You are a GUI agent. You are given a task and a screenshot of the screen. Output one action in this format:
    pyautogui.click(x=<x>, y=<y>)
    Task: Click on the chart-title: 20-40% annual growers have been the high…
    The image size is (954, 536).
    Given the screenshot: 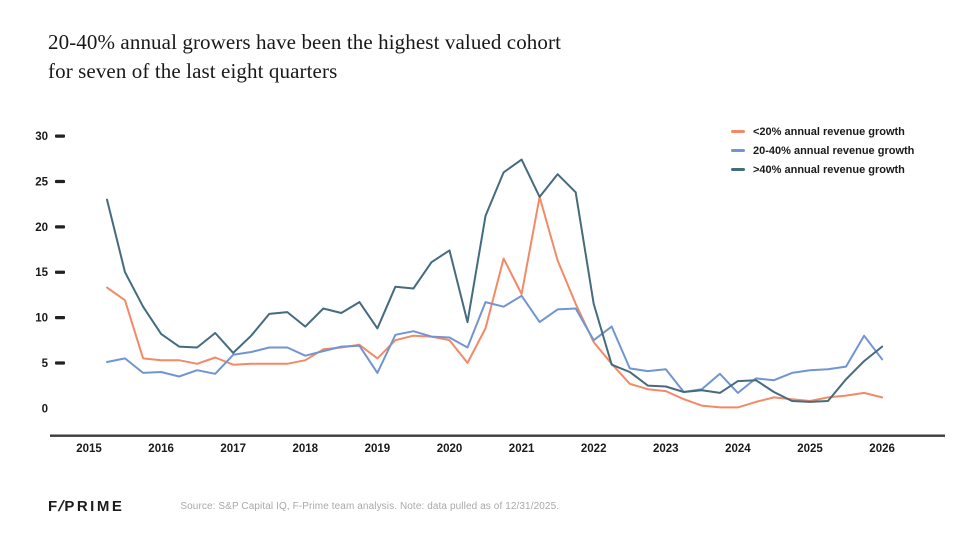 What is the action you would take?
    pyautogui.click(x=304, y=57)
    